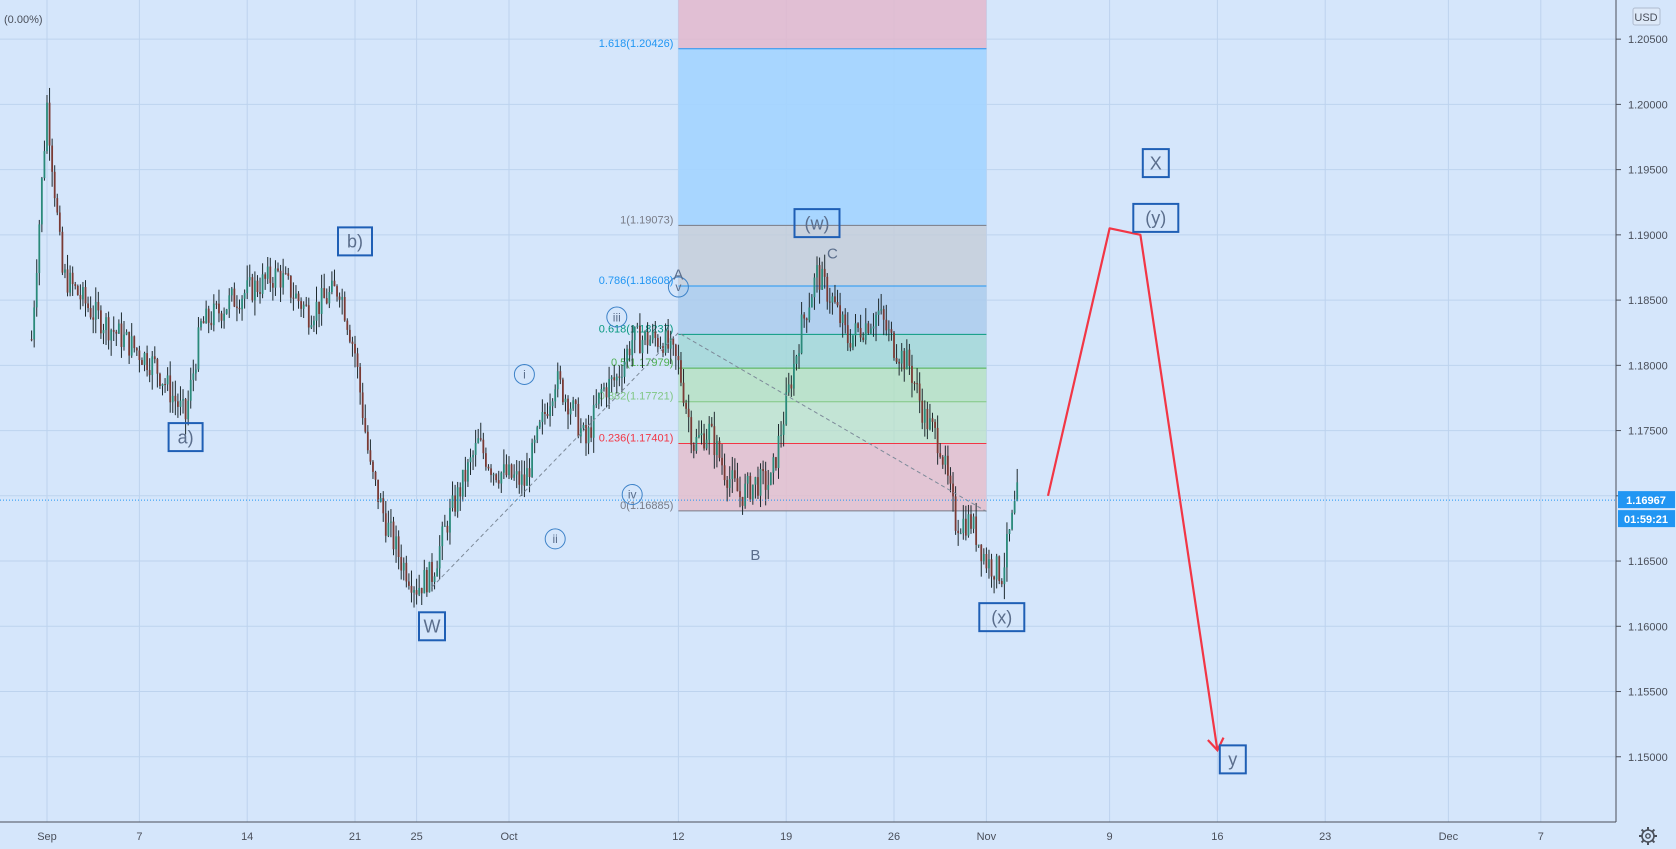  What do you see at coordinates (1648, 836) in the screenshot?
I see `gear-icon` at bounding box center [1648, 836].